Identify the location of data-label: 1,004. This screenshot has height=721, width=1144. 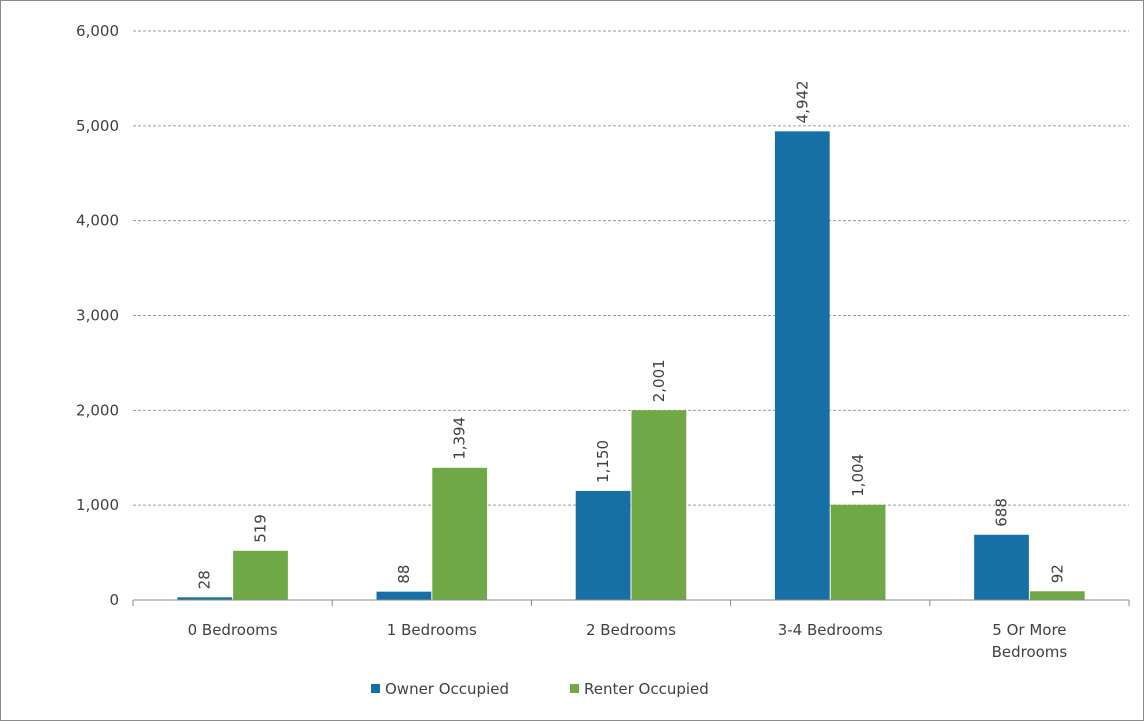
(858, 475).